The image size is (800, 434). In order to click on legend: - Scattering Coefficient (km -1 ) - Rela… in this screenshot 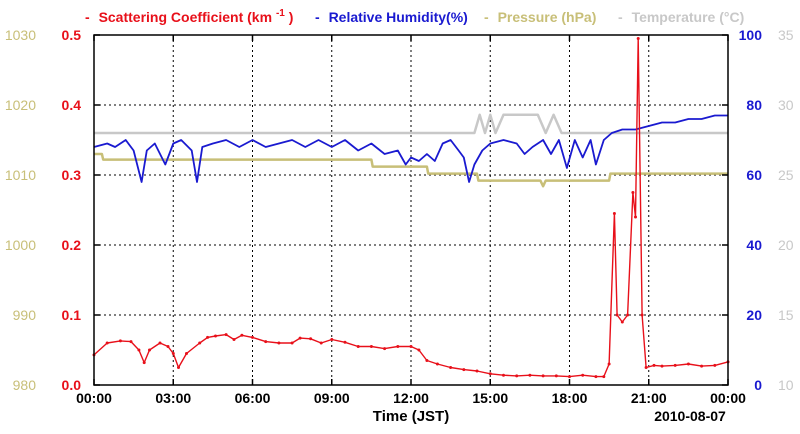, I will do `click(414, 14)`.